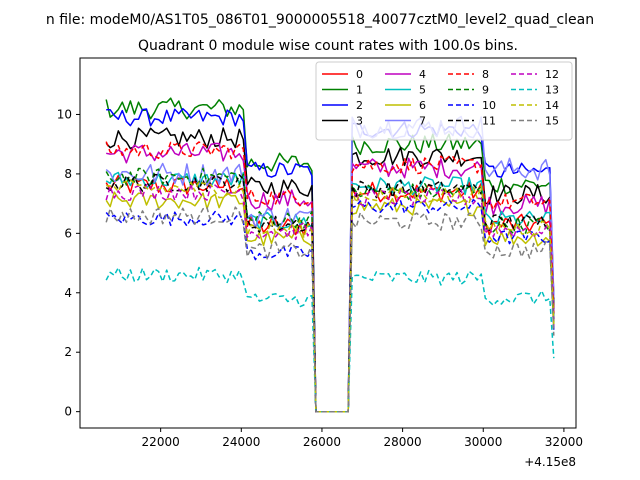  I want to click on legend-label-8: 8, so click(485, 74).